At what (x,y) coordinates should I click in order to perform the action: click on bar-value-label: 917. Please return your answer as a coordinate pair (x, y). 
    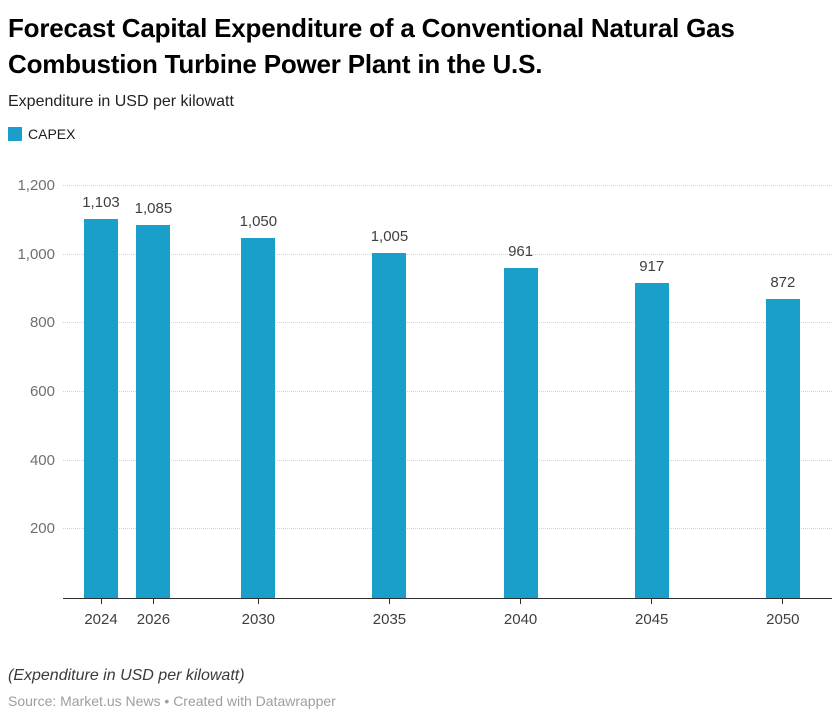
    Looking at the image, I should click on (652, 267).